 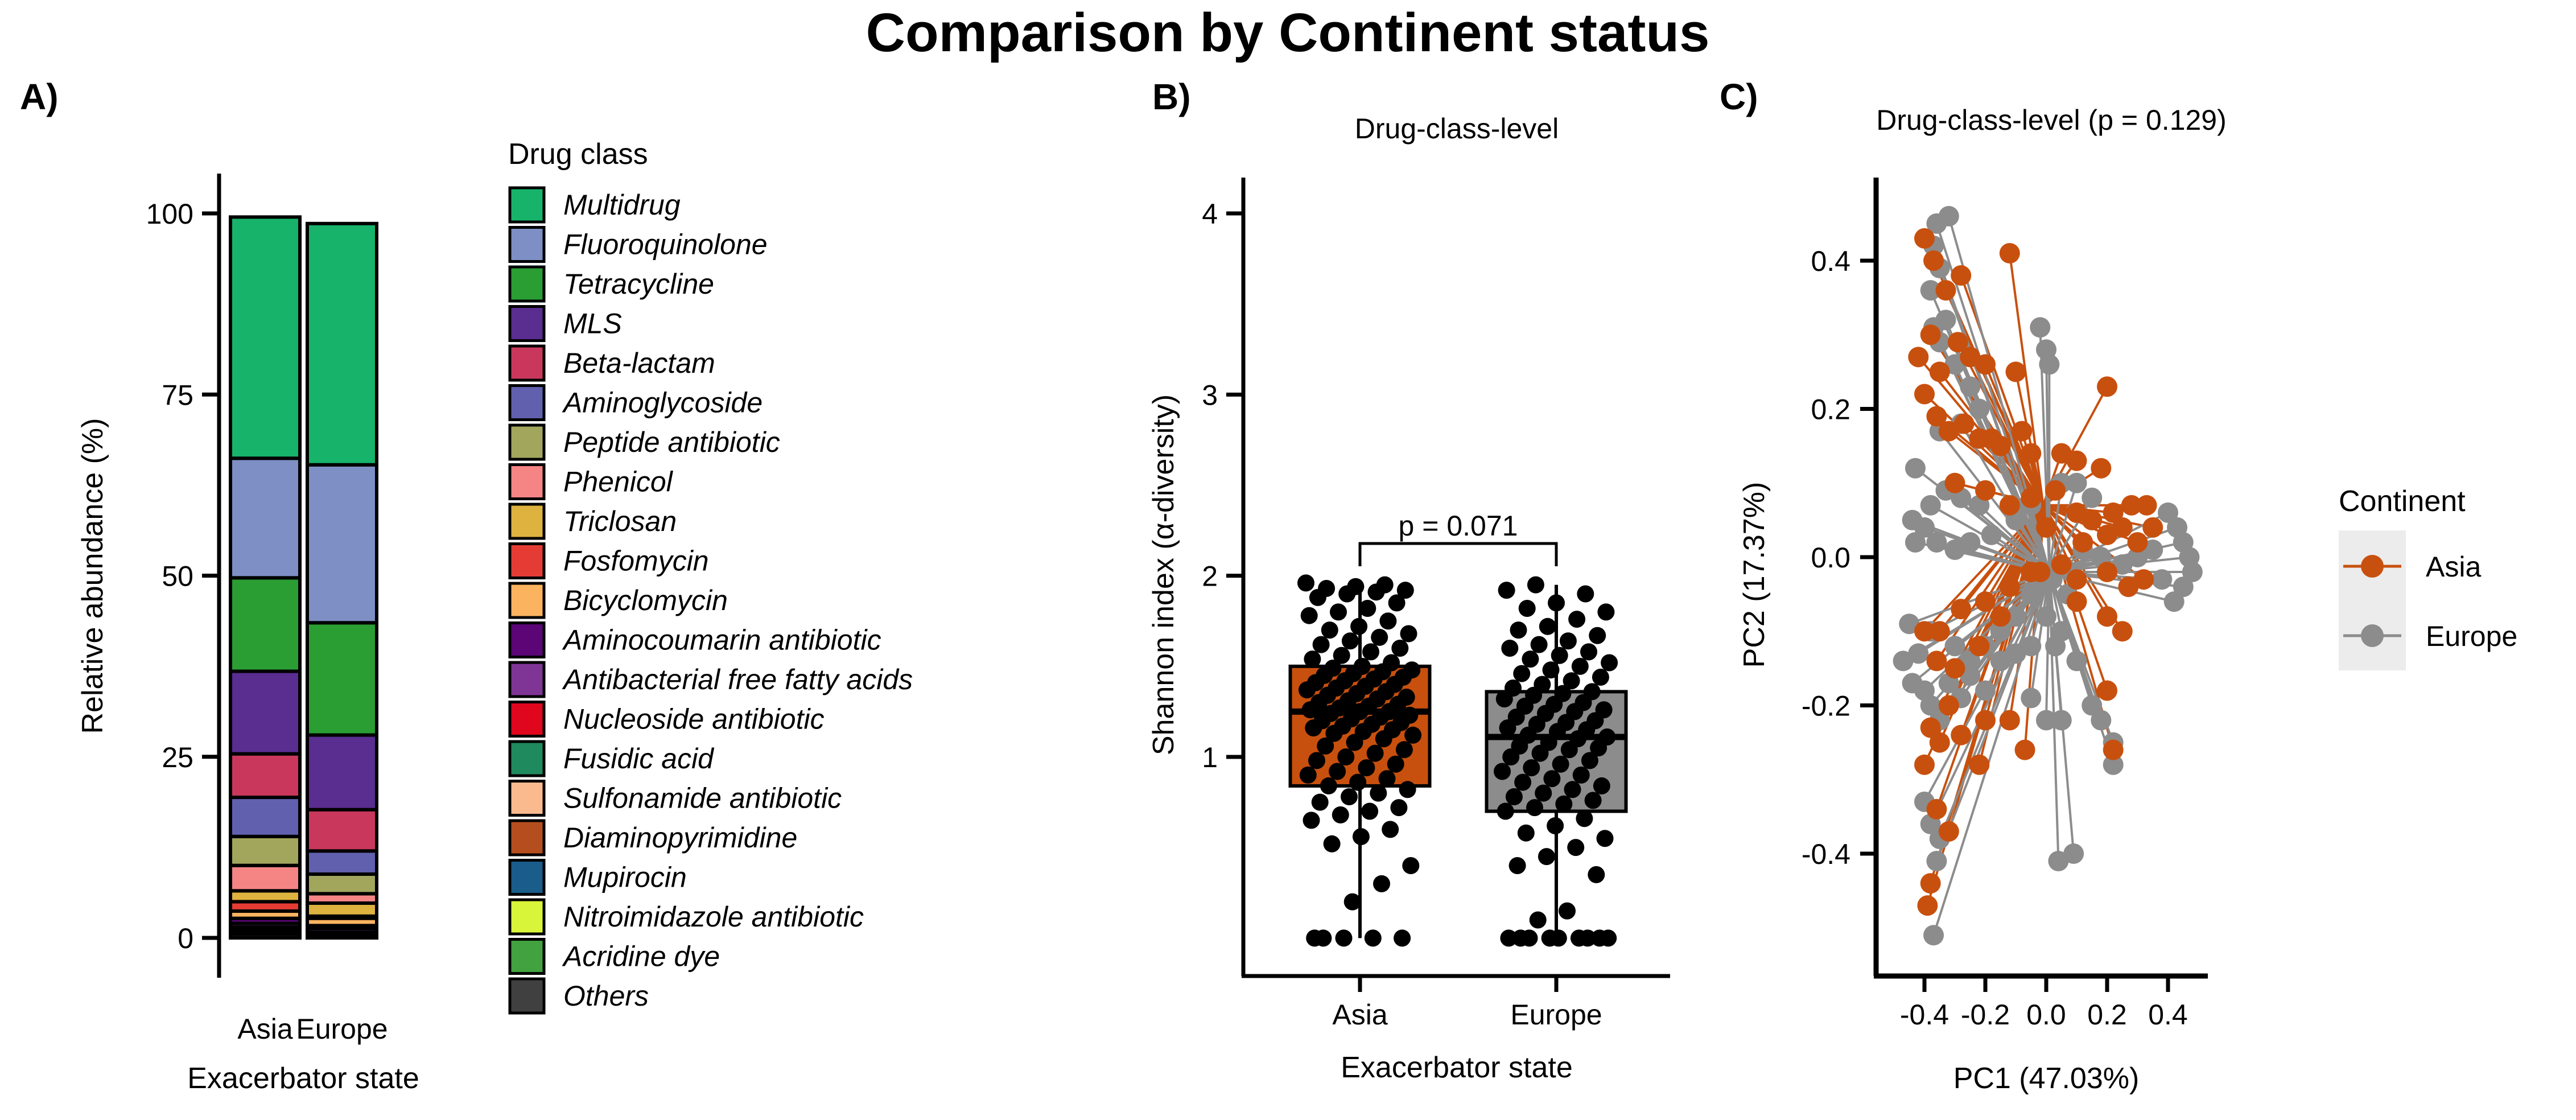 What do you see at coordinates (2453, 567) in the screenshot?
I see `panel-c-legend-label: Asia` at bounding box center [2453, 567].